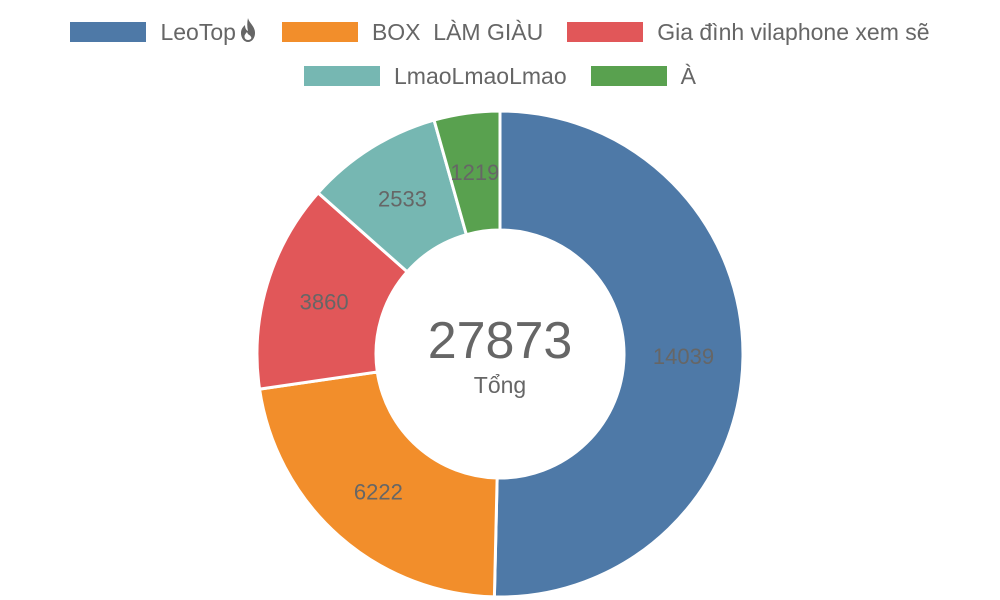 This screenshot has height=600, width=1000. What do you see at coordinates (683, 356) in the screenshot?
I see `slice-value-label: 14039` at bounding box center [683, 356].